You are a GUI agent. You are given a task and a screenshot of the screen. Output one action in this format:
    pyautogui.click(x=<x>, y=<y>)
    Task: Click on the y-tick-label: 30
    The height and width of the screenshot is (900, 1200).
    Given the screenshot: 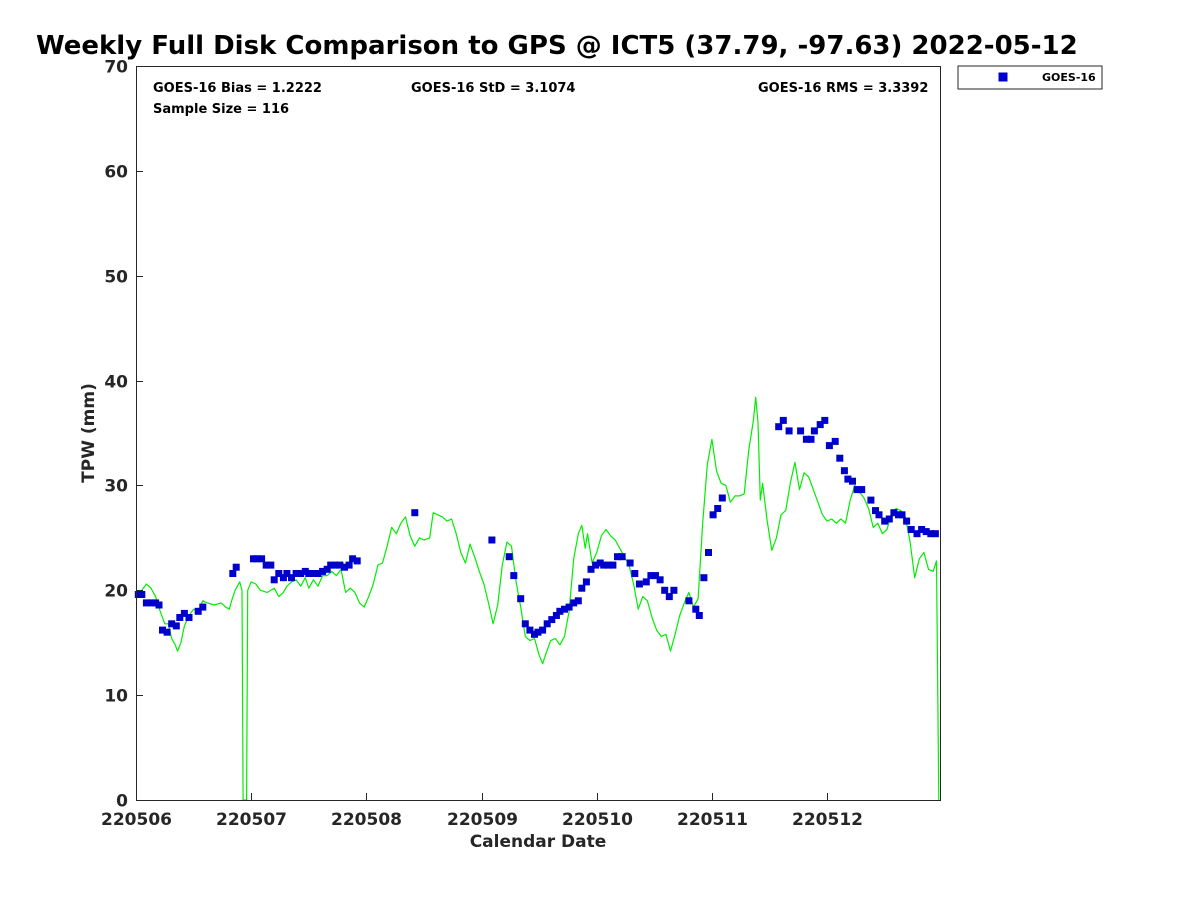 What is the action you would take?
    pyautogui.click(x=116, y=487)
    